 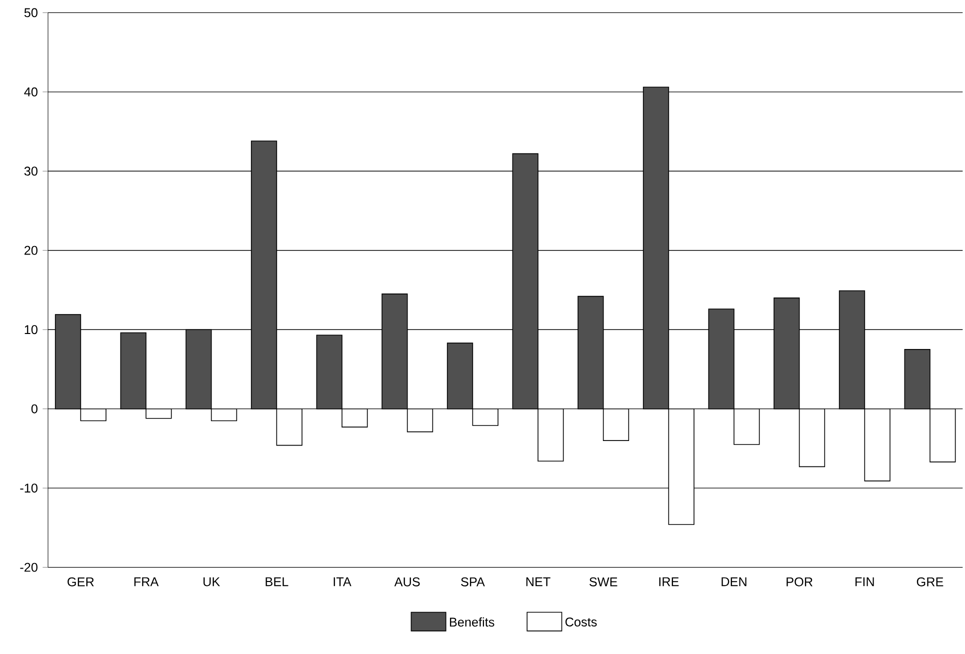 I want to click on y-tick-label: 10, so click(x=31, y=329).